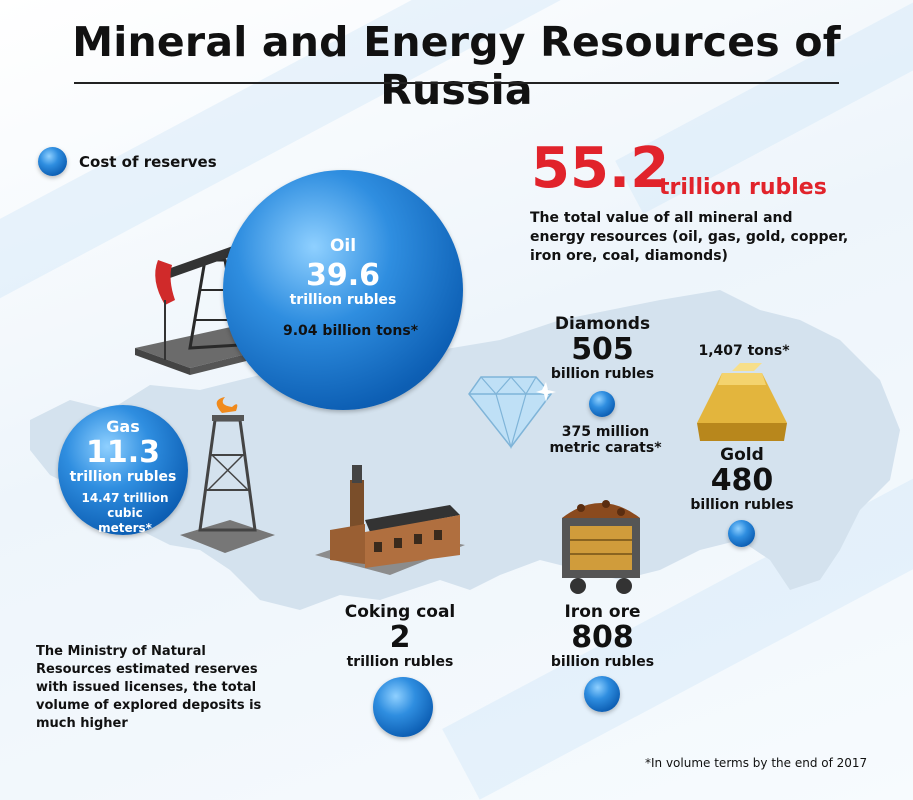 The width and height of the screenshot is (913, 800). Describe the element at coordinates (605, 440) in the screenshot. I see `diamonds-volume: 375 million metric carats*` at that location.